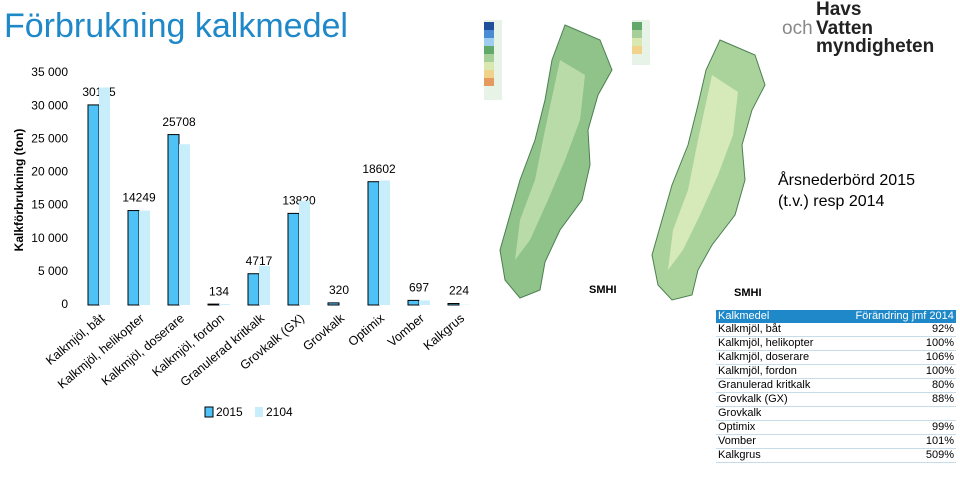 Image resolution: width=960 pixels, height=477 pixels. I want to click on table-row: Grovkalk, so click(836, 413).